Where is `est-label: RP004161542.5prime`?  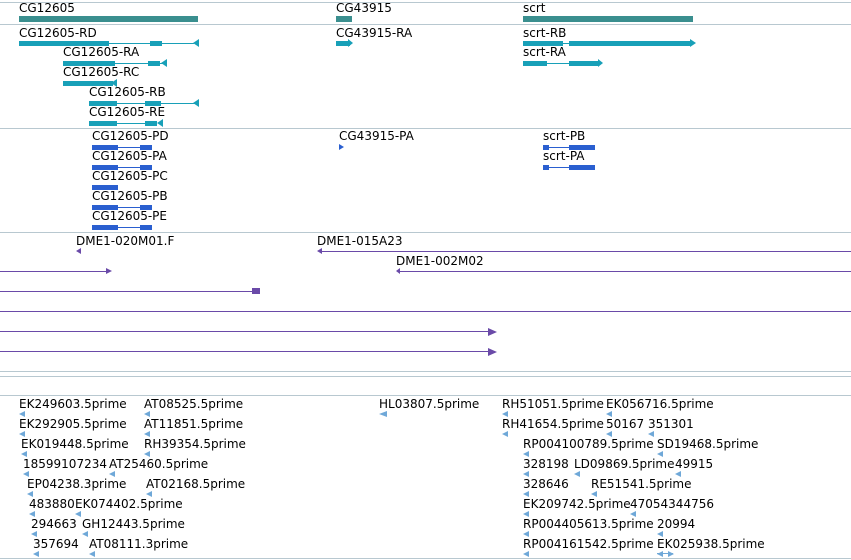
est-label: RP004161542.5prime is located at coordinates (588, 544).